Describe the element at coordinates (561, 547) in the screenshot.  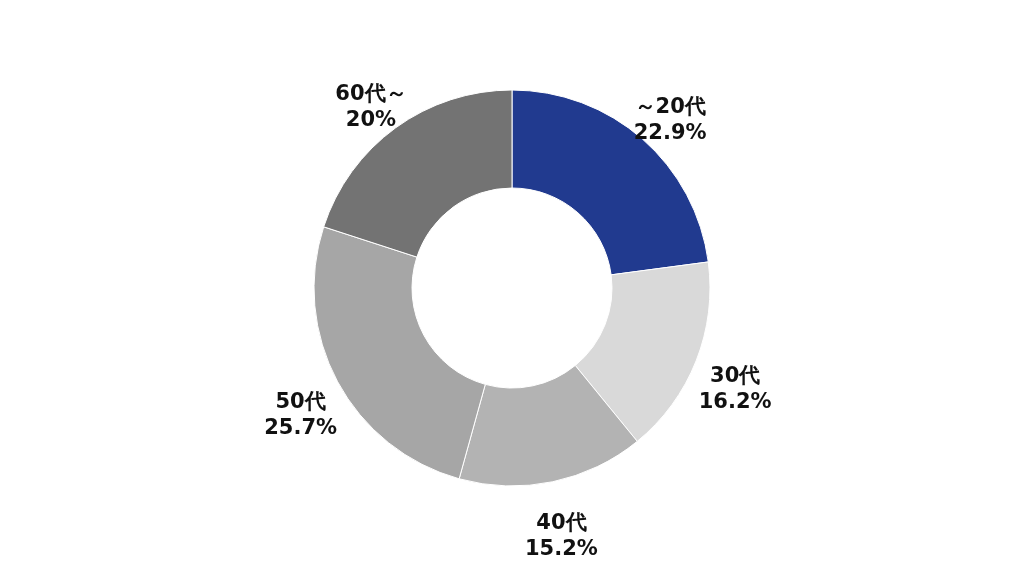
I see `data-label: 15.2%` at that location.